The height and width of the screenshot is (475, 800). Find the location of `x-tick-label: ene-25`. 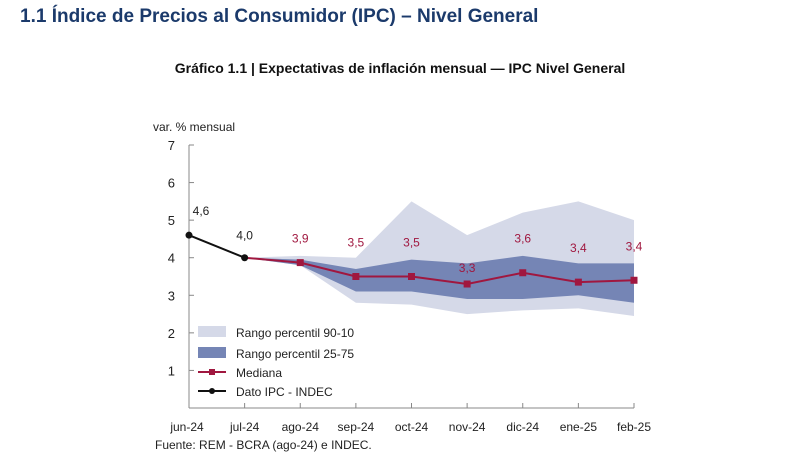

x-tick-label: ene-25 is located at coordinates (579, 427).